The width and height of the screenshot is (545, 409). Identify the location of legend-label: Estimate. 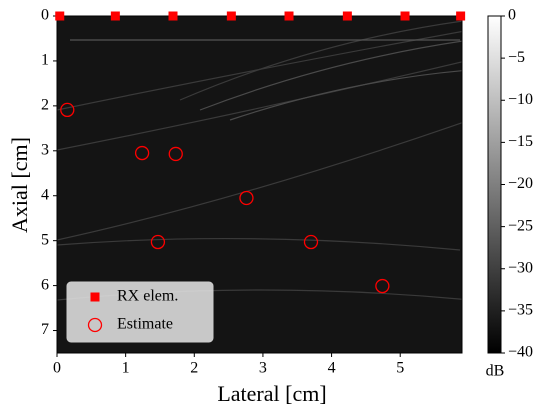
(145, 324).